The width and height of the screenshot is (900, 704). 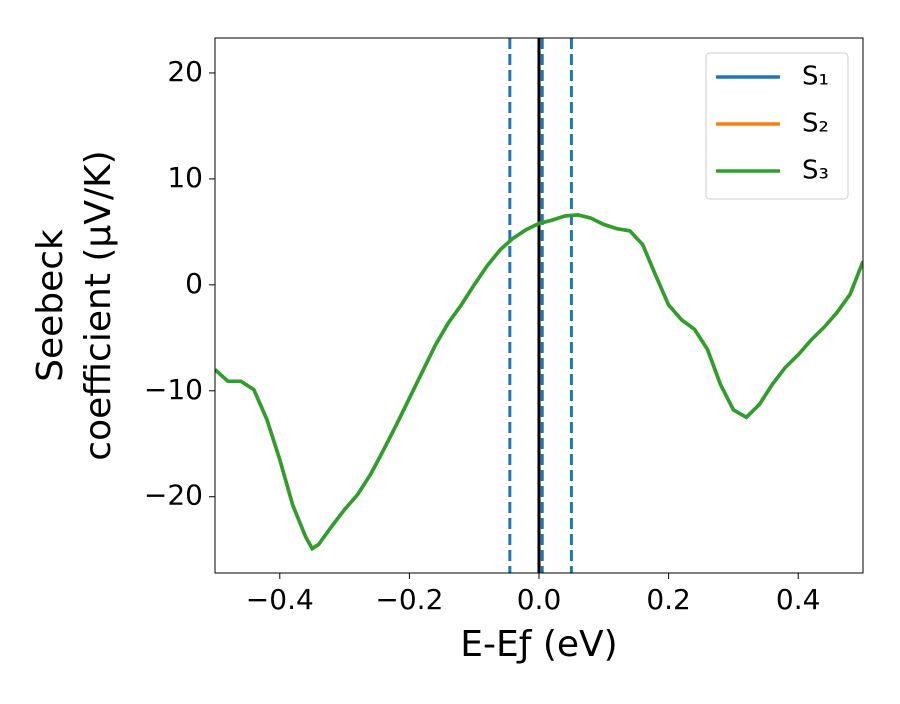 What do you see at coordinates (98, 305) in the screenshot?
I see `y-axis-label: coefficient (μV/K)` at bounding box center [98, 305].